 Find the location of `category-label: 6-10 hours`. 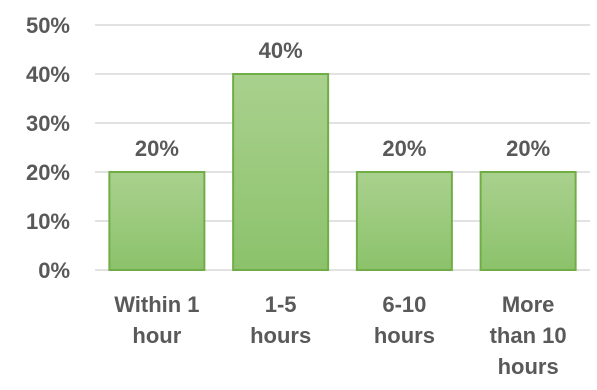

category-label: 6-10 hours is located at coordinates (404, 320).